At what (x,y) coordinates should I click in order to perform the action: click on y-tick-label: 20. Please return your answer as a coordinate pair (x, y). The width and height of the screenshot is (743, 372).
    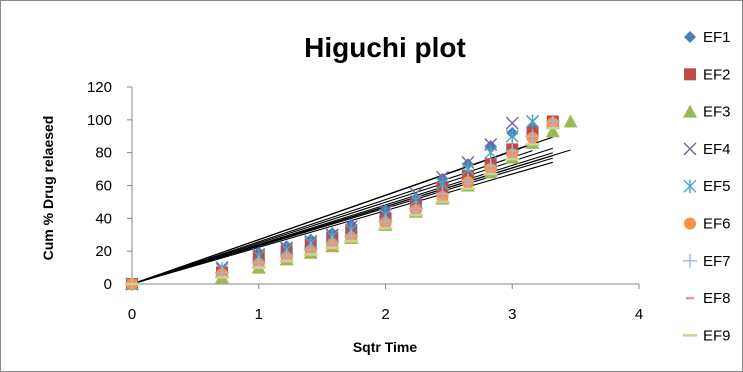
    Looking at the image, I should click on (103, 251).